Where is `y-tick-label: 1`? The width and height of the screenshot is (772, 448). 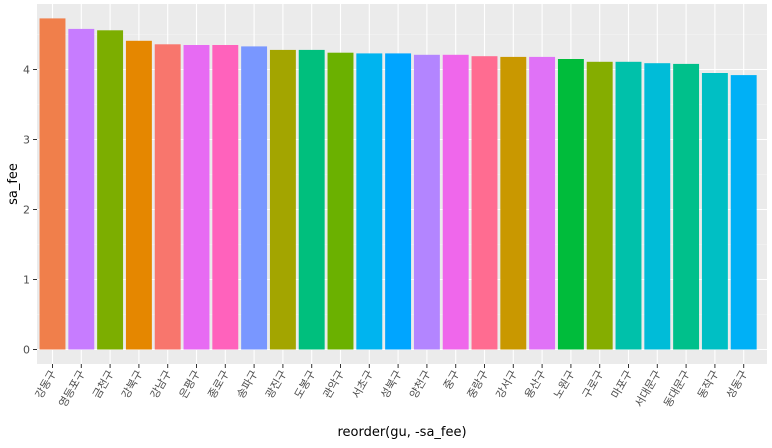
y-tick-label: 1 is located at coordinates (26, 280).